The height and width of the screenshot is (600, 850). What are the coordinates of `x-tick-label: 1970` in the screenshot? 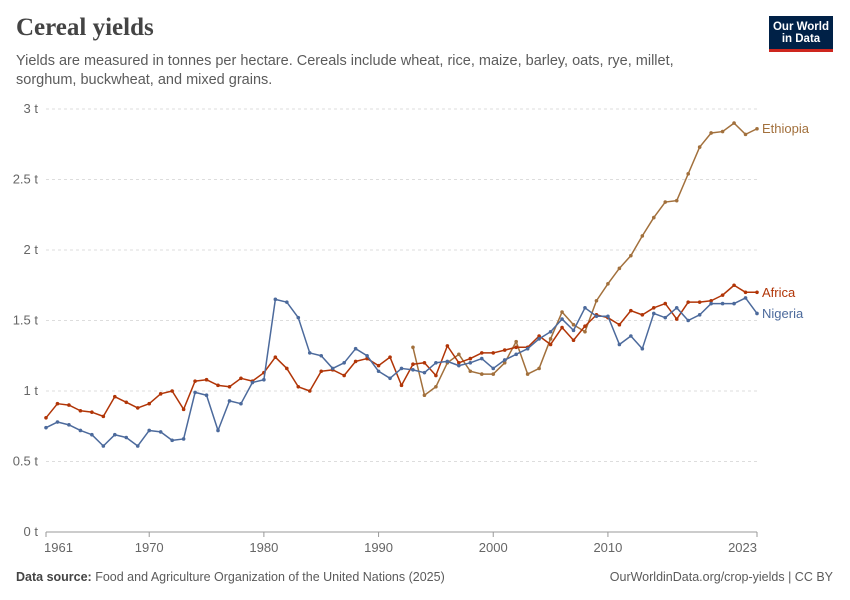 It's located at (149, 547).